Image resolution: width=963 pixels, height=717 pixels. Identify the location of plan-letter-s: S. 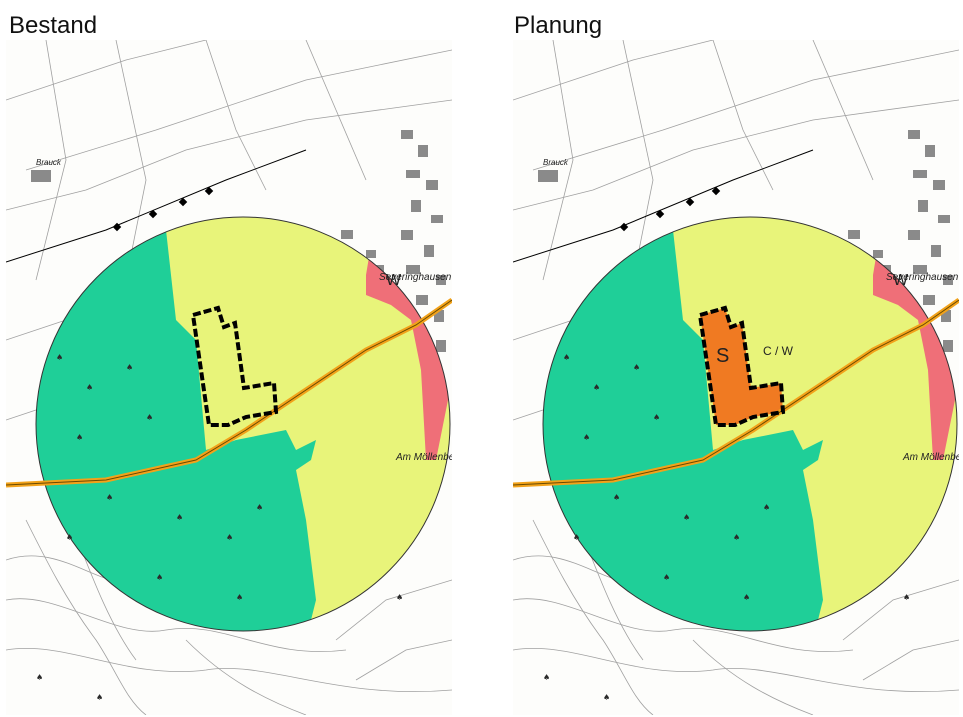
(722, 356).